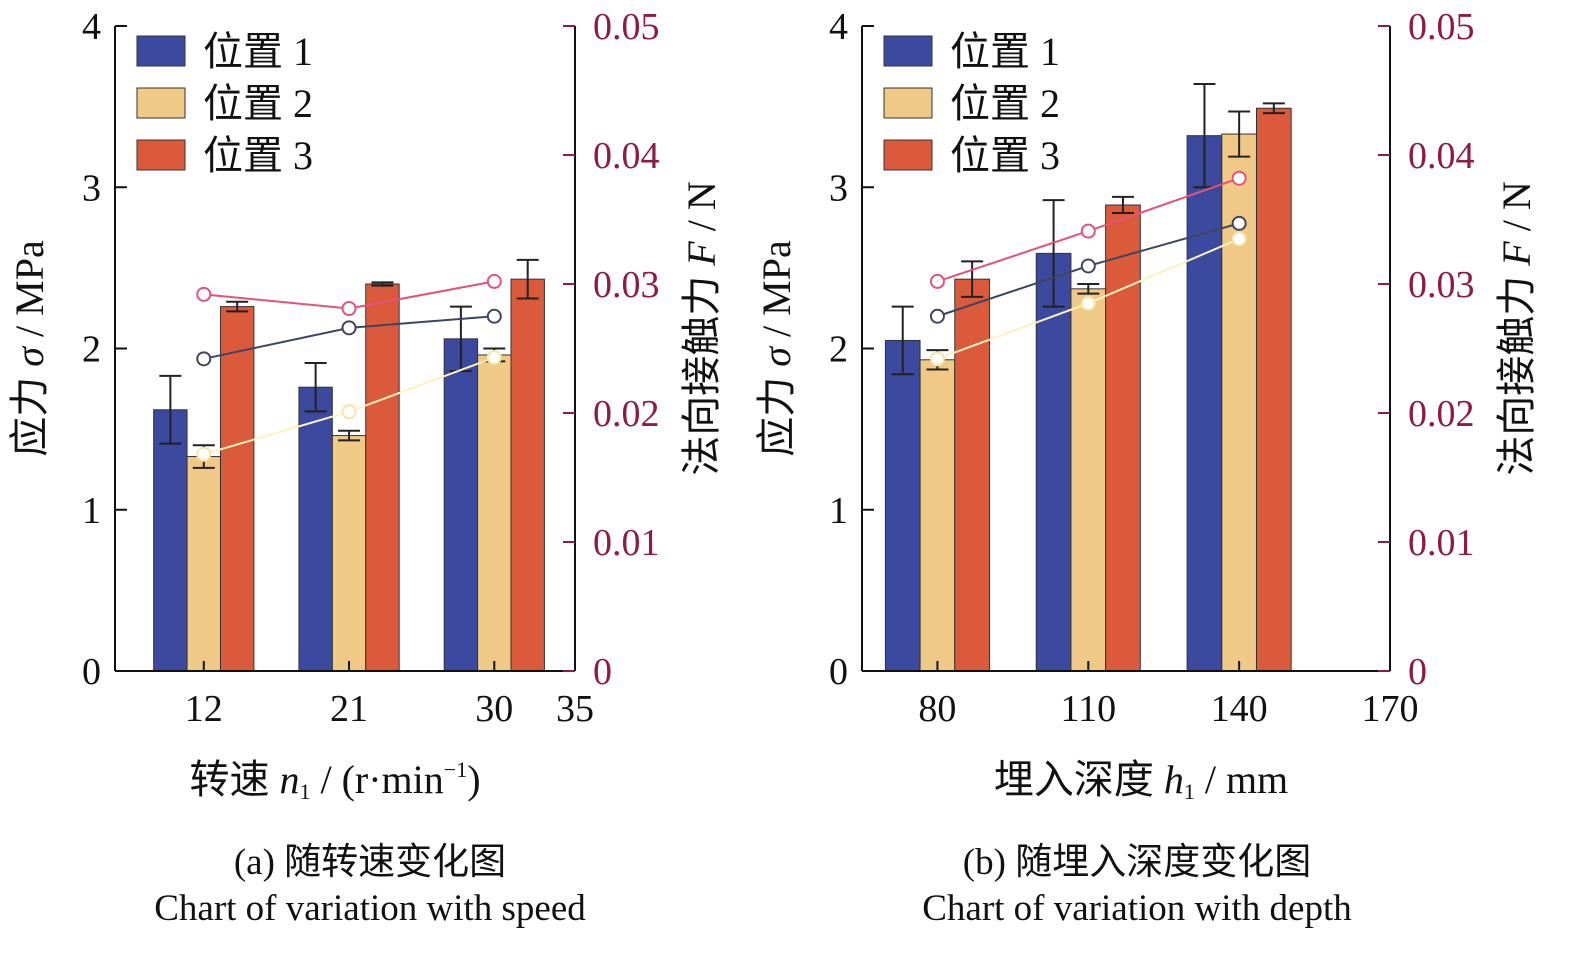  I want to click on y-axis-right-label-var-b: F, so click(1516, 254).